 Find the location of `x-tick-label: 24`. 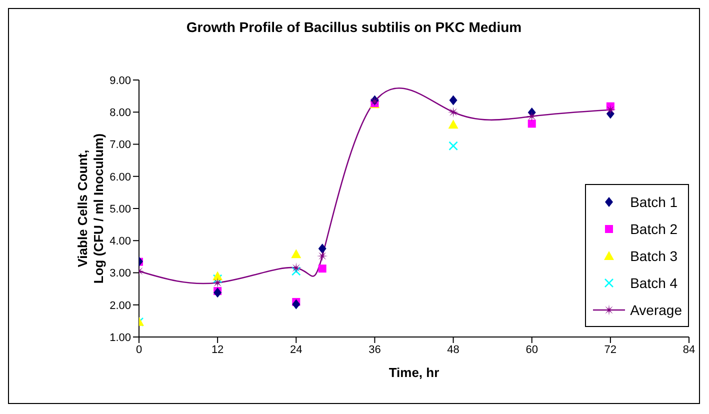

x-tick-label: 24 is located at coordinates (296, 350).